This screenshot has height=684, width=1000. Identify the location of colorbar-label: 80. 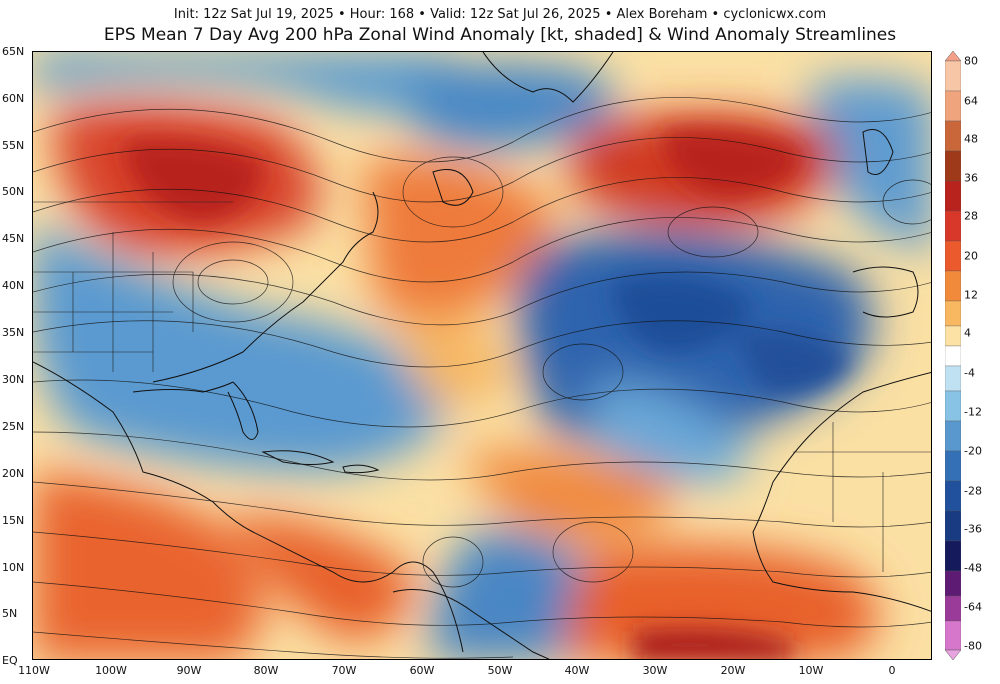
(971, 61).